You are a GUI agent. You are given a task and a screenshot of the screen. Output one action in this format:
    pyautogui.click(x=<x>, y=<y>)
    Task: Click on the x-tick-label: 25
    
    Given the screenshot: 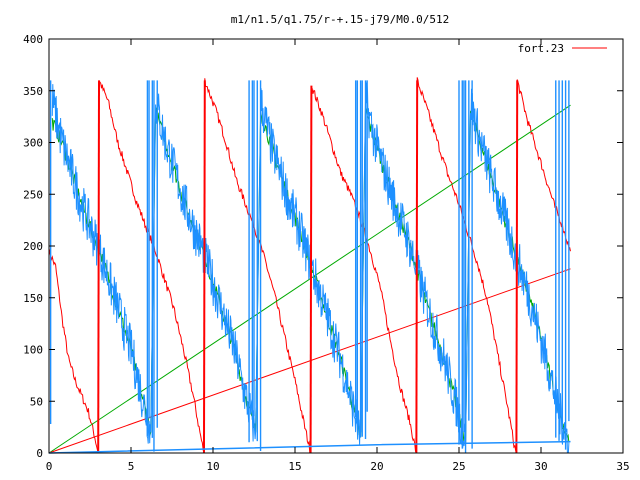 What is the action you would take?
    pyautogui.click(x=458, y=466)
    